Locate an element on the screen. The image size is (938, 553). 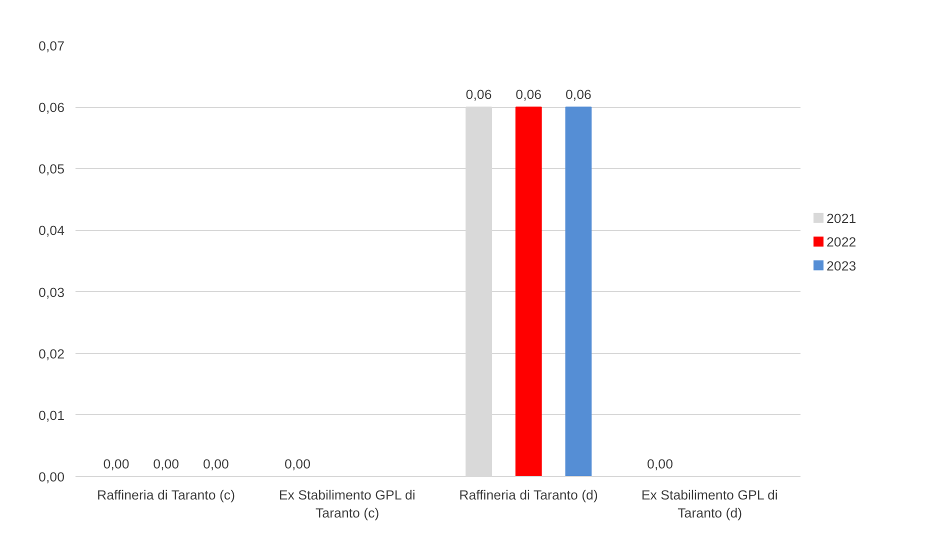
y-tick-label: 0,02 is located at coordinates (51, 354).